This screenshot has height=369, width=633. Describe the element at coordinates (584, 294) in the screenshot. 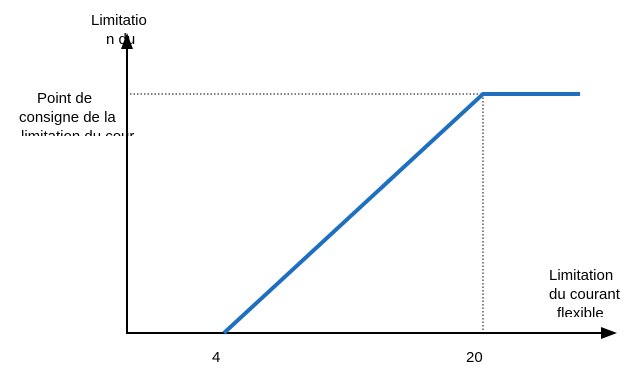

I see `x-axis-label-line-2: du courant` at that location.